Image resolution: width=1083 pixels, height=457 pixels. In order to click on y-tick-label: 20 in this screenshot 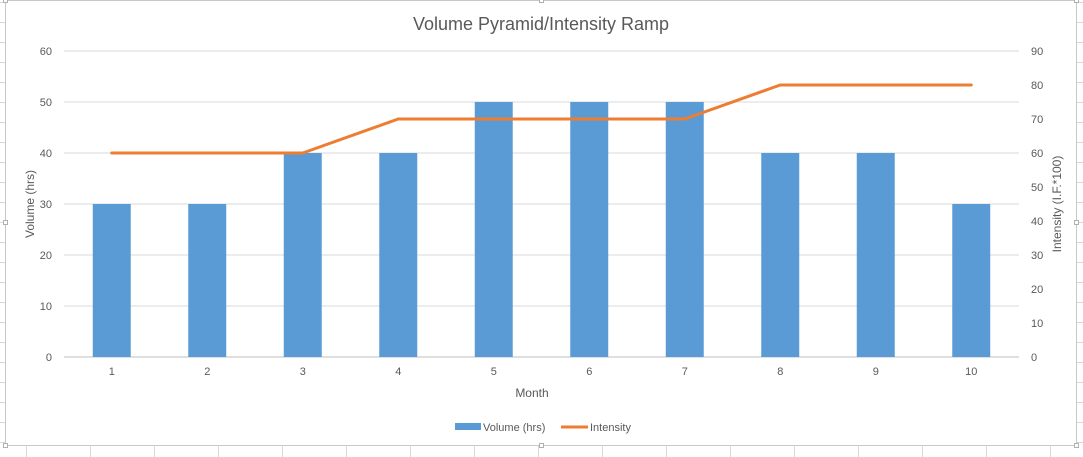, I will do `click(46, 256)`.